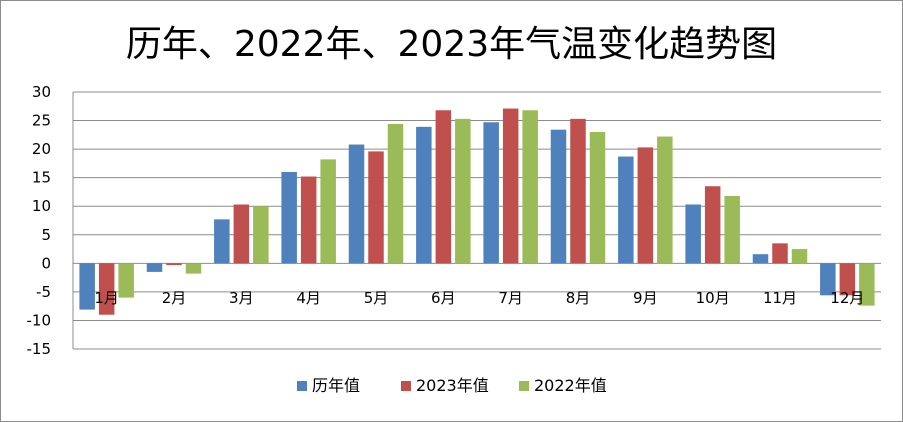 This screenshot has height=422, width=903. Describe the element at coordinates (452, 385) in the screenshot. I see `legend-label: 2023年值` at that location.